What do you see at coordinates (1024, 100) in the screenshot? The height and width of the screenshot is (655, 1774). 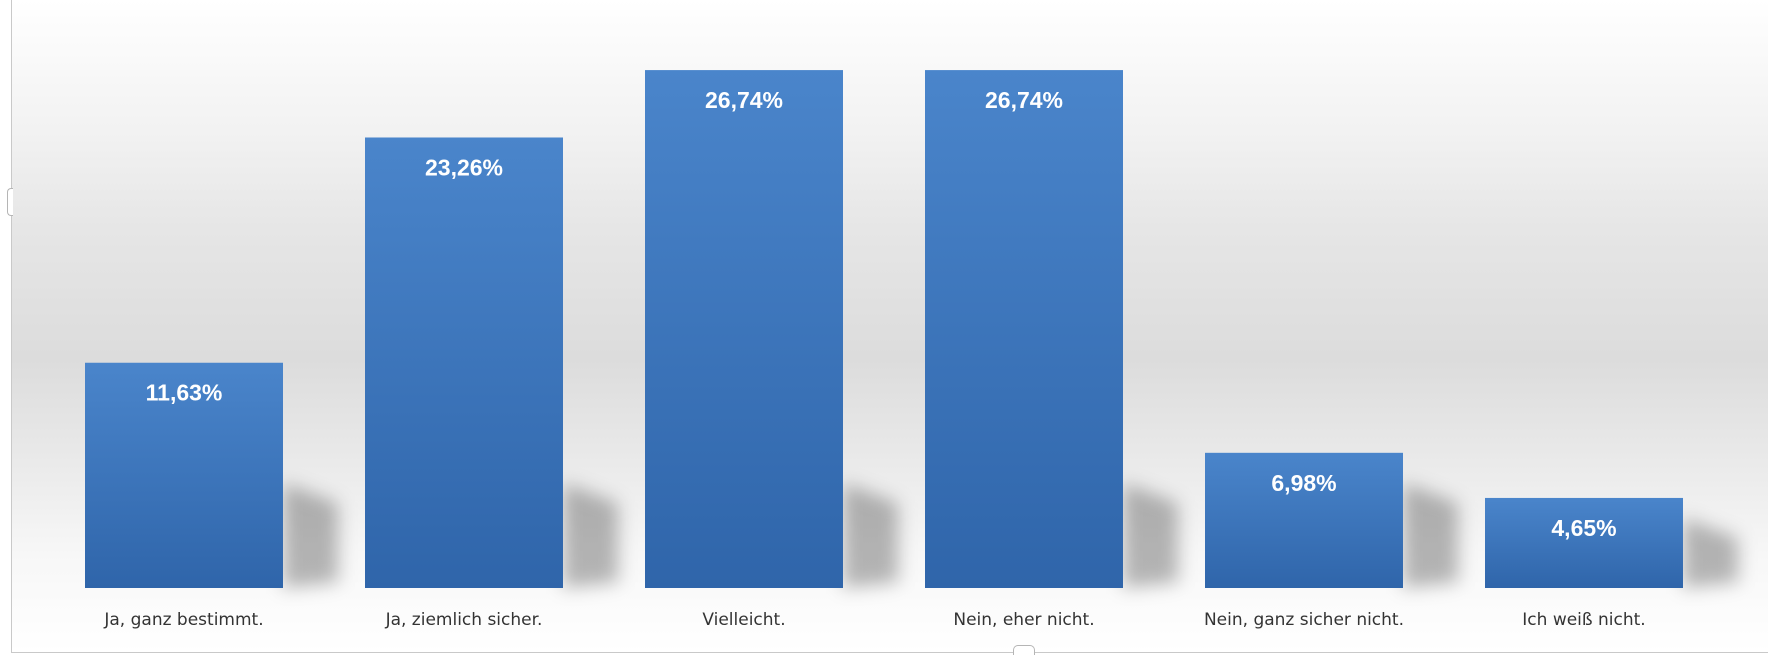 I see `data-label-nein-eher-nicht: 26,74%` at bounding box center [1024, 100].